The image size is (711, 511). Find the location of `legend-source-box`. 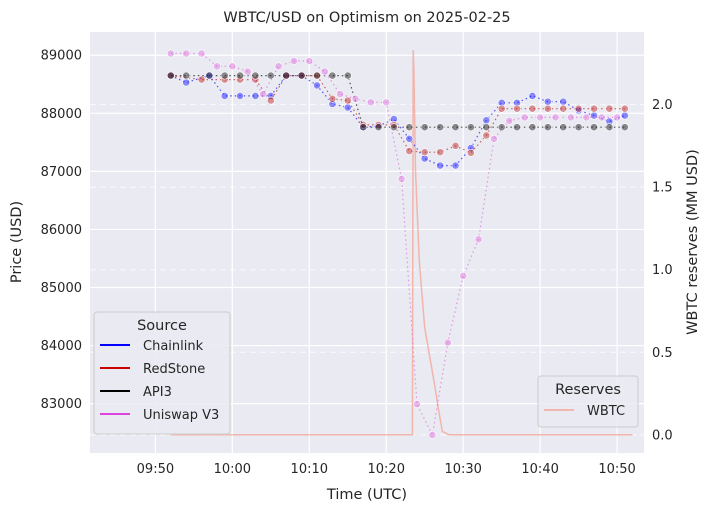

legend-source-box is located at coordinates (162, 373).